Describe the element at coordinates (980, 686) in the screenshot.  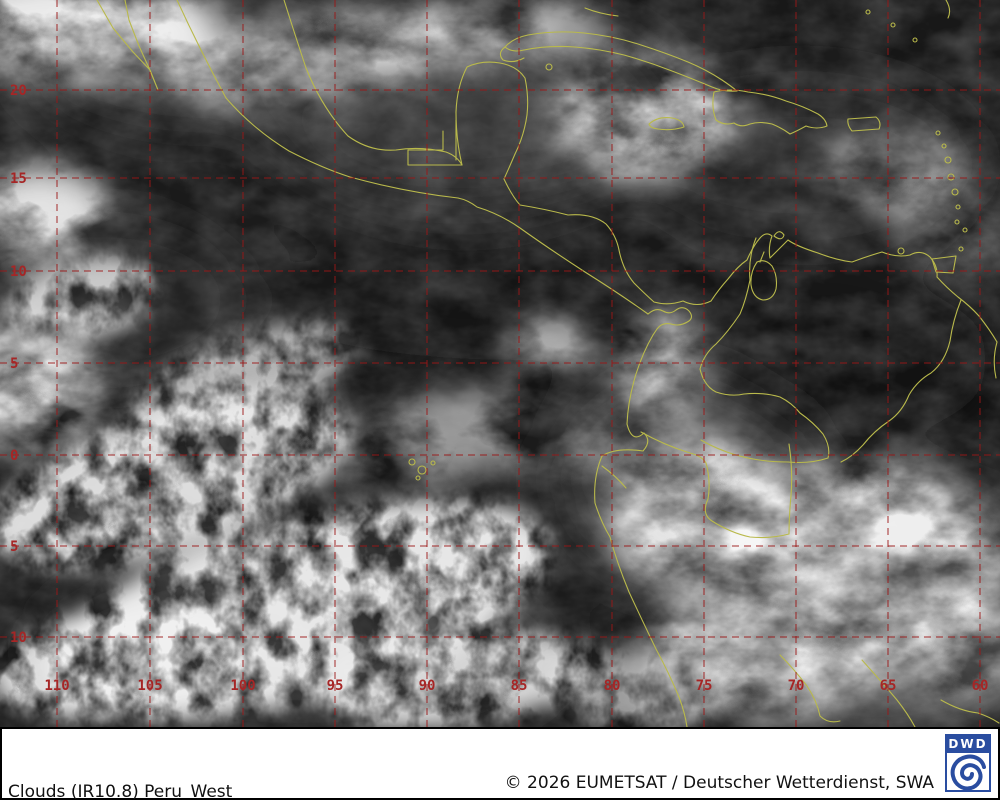
I see `svg-text: 60` at that location.